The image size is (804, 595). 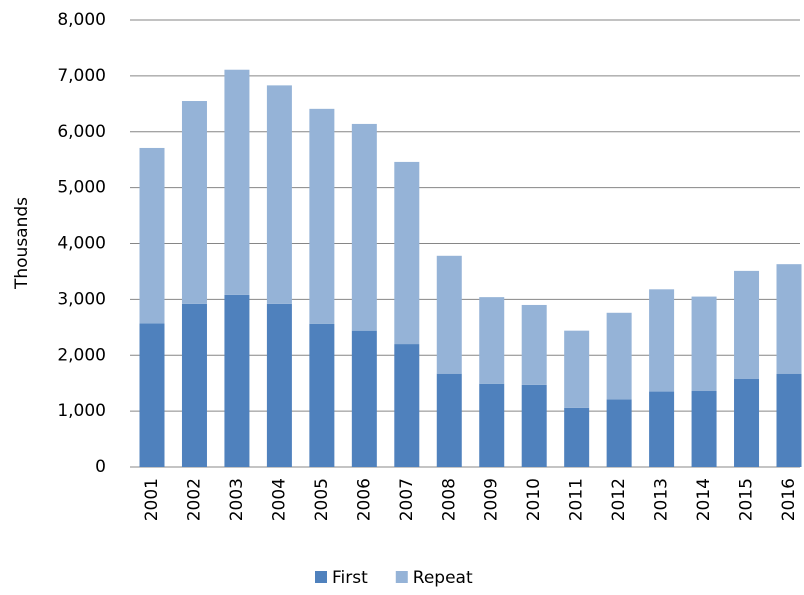 What do you see at coordinates (789, 499) in the screenshot?
I see `x-tick-label: 2016` at bounding box center [789, 499].